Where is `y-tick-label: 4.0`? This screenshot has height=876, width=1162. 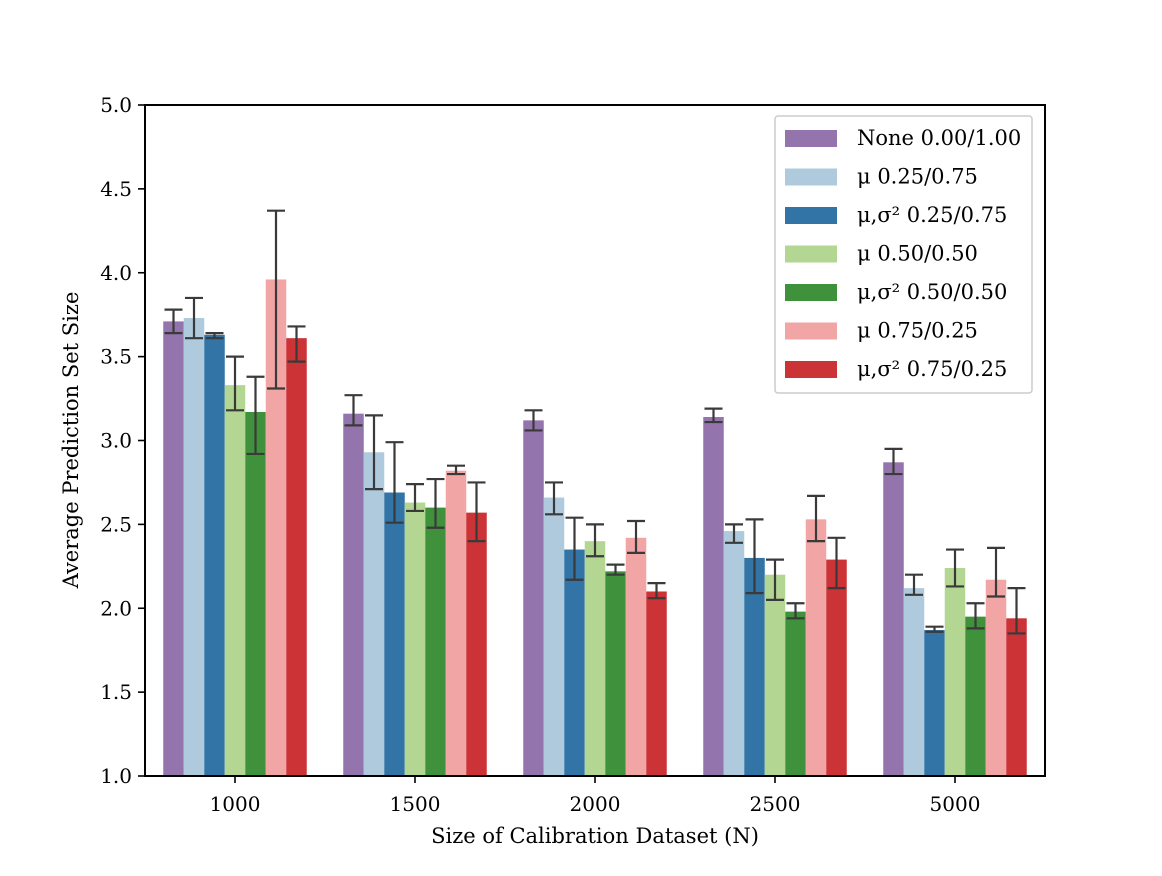 y-tick-label: 4.0 is located at coordinates (116, 273).